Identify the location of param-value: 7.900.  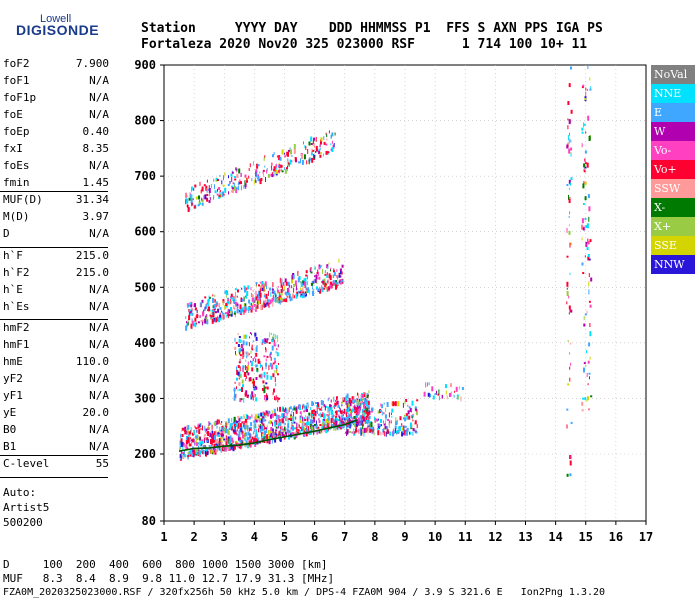
(92, 63).